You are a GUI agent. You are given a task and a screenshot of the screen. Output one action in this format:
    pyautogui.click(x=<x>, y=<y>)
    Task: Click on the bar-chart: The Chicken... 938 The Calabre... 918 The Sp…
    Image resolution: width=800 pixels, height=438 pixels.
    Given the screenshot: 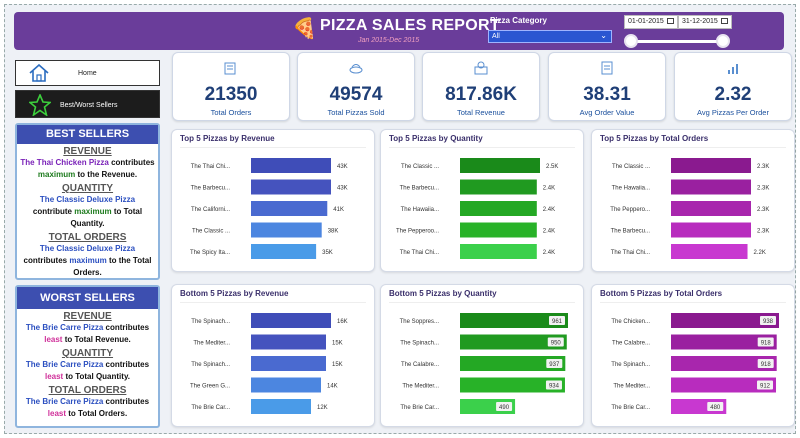 What is the action you would take?
    pyautogui.click(x=695, y=363)
    